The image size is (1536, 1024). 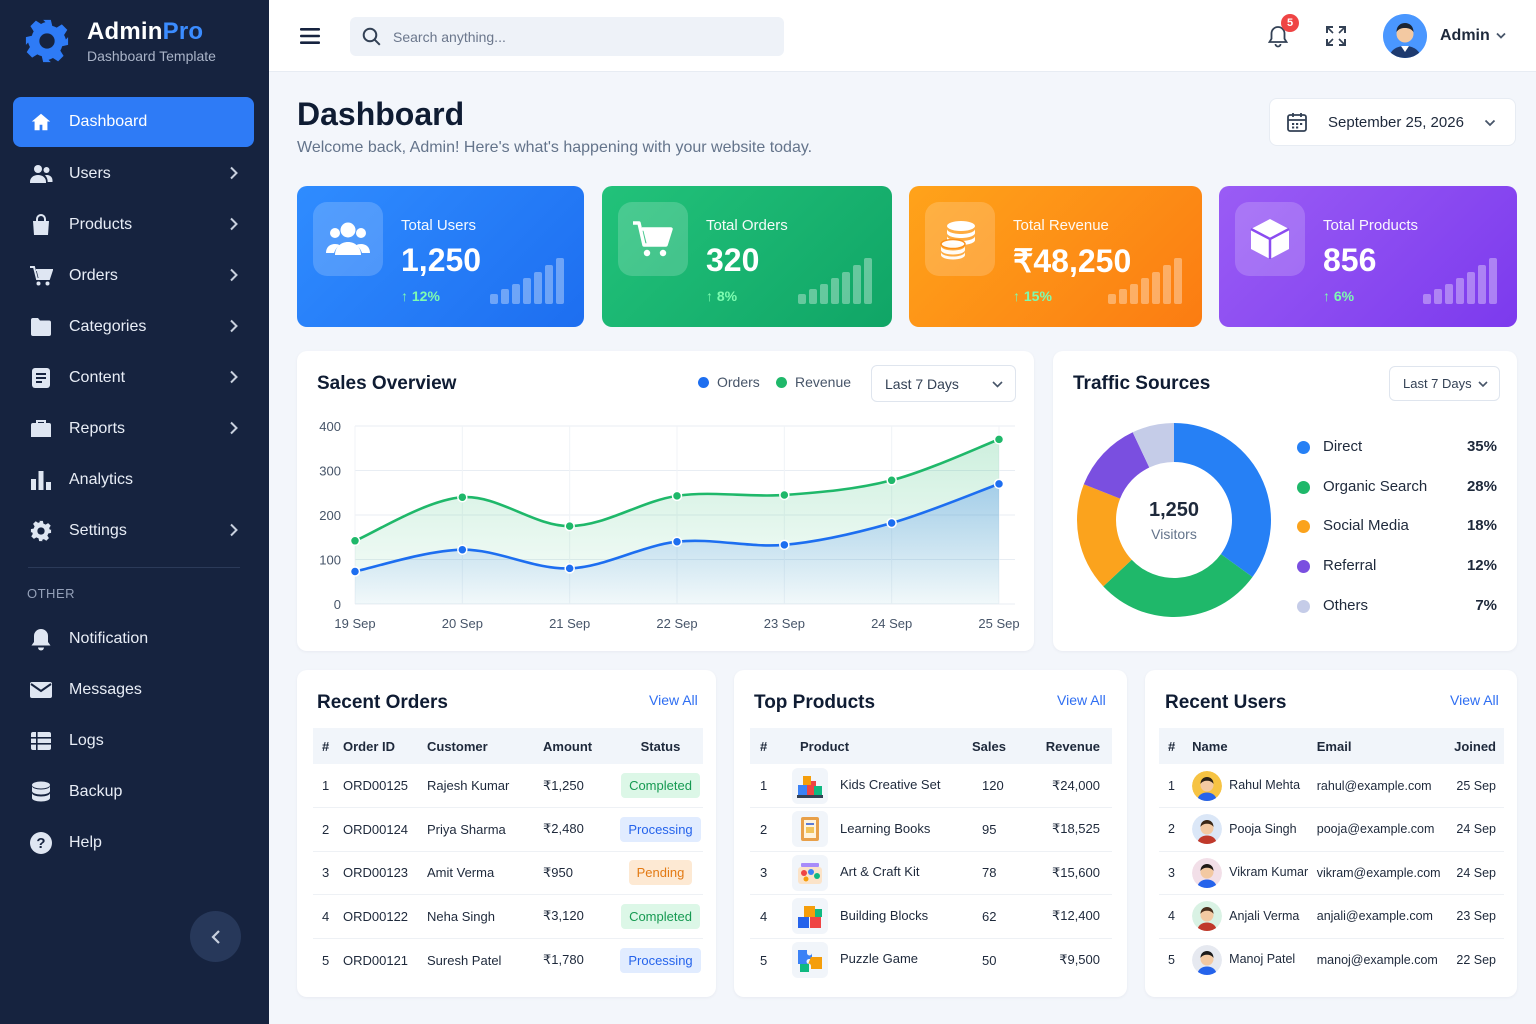 What do you see at coordinates (1331, 960) in the screenshot?
I see `table-row: 5 Manoj Patel manoj@example.com 22 Sep` at bounding box center [1331, 960].